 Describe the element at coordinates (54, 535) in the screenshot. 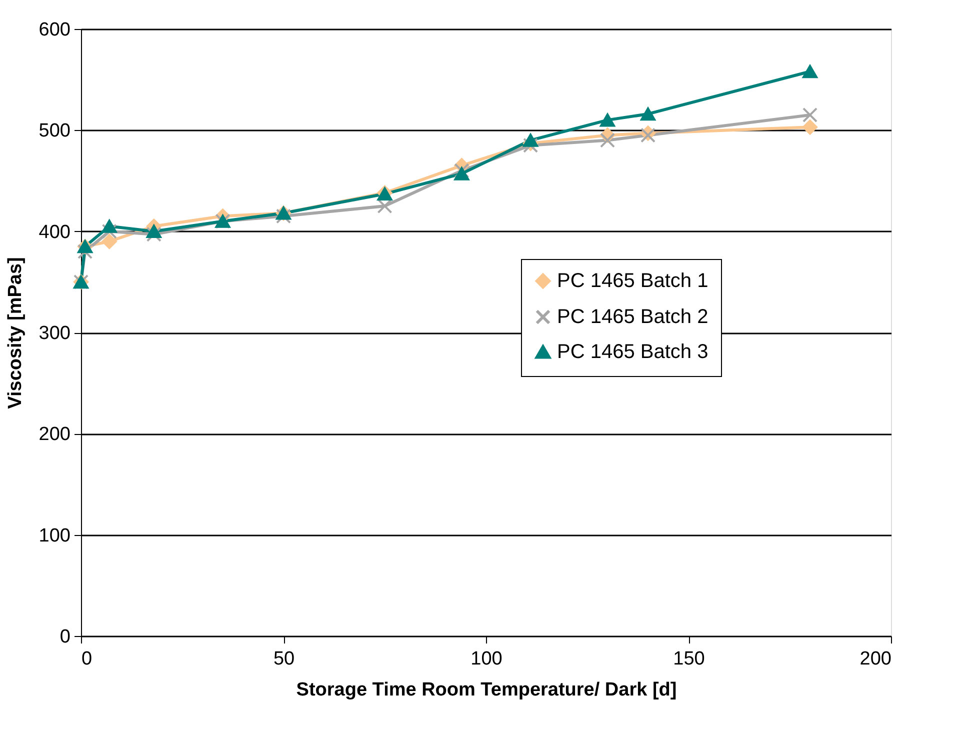

I see `y-tick-label: 100` at that location.